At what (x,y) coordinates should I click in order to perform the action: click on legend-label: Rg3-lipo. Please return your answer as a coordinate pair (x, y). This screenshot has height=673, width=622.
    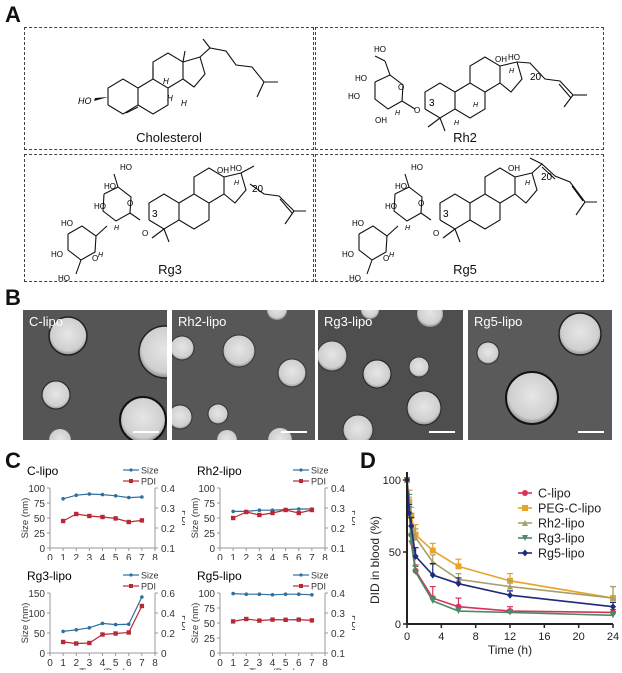
    Looking at the image, I should click on (561, 539).